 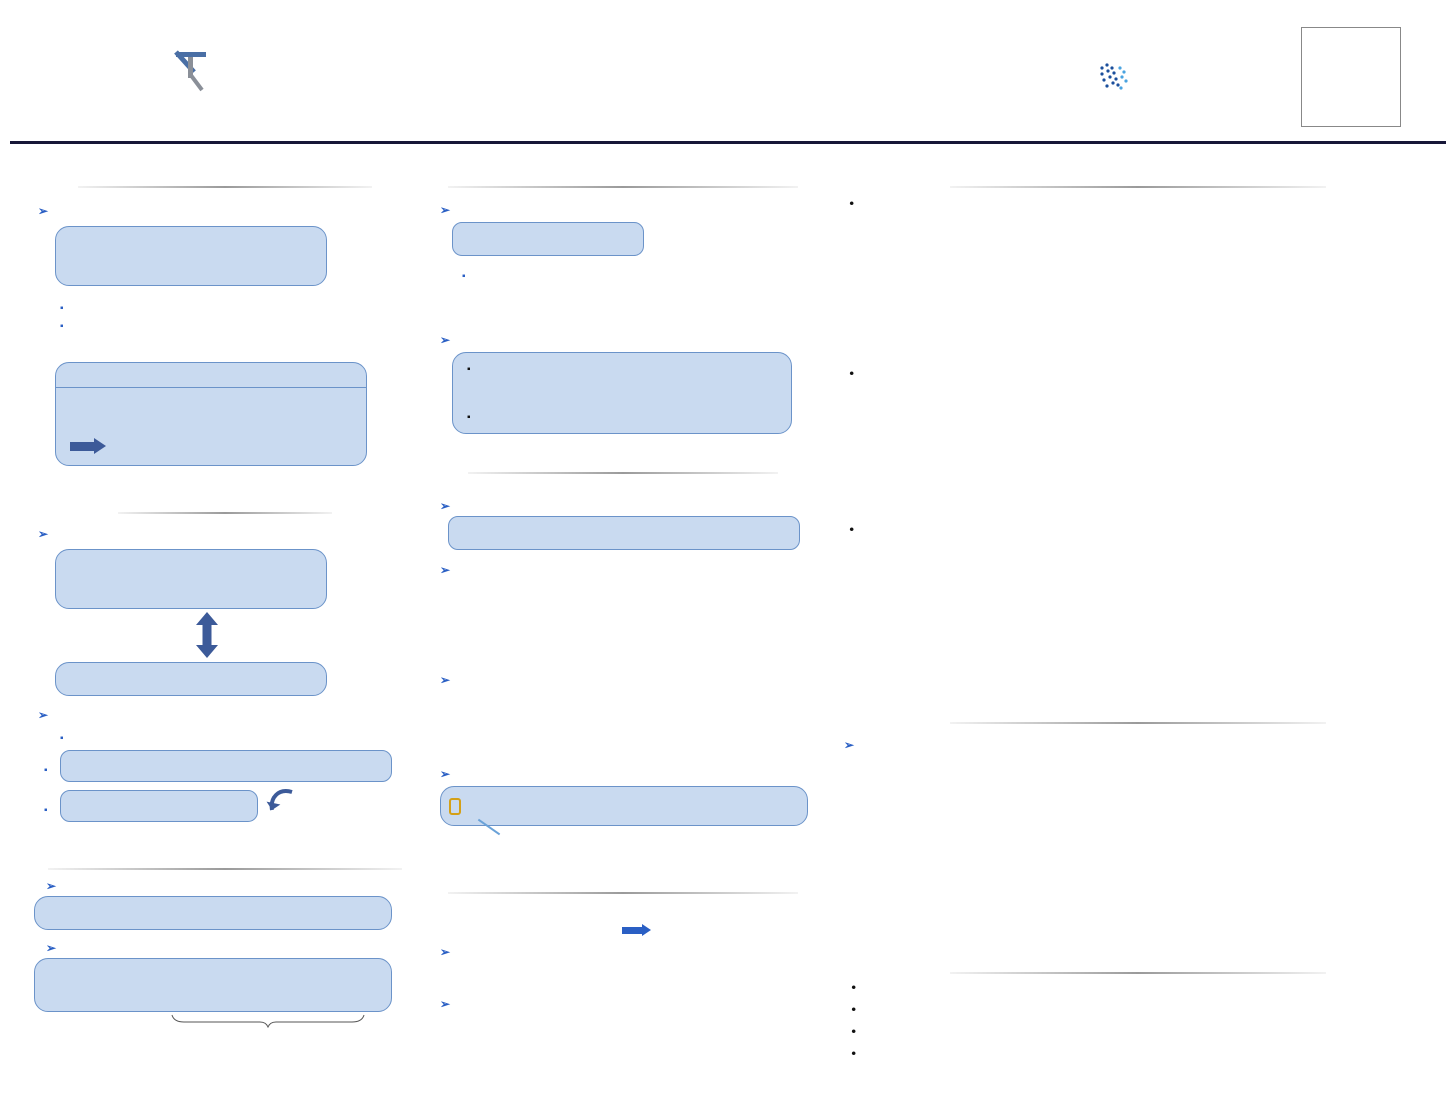 What do you see at coordinates (1143, 289) in the screenshot?
I see `chart-permd-time` at bounding box center [1143, 289].